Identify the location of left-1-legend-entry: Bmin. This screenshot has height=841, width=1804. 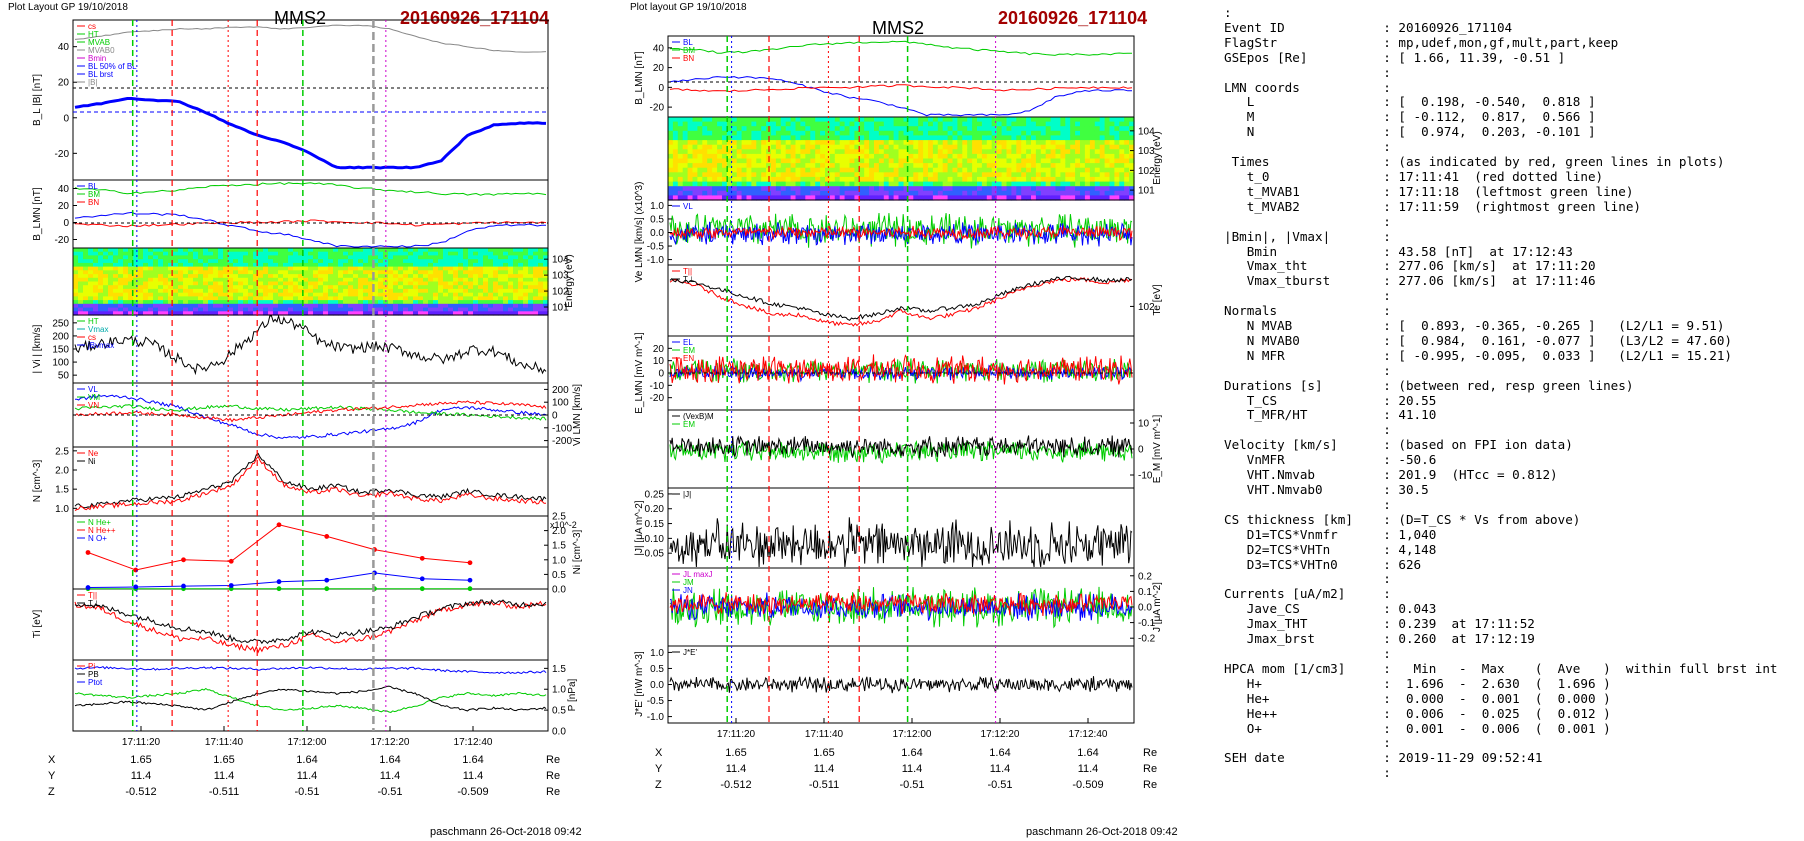
(97, 58).